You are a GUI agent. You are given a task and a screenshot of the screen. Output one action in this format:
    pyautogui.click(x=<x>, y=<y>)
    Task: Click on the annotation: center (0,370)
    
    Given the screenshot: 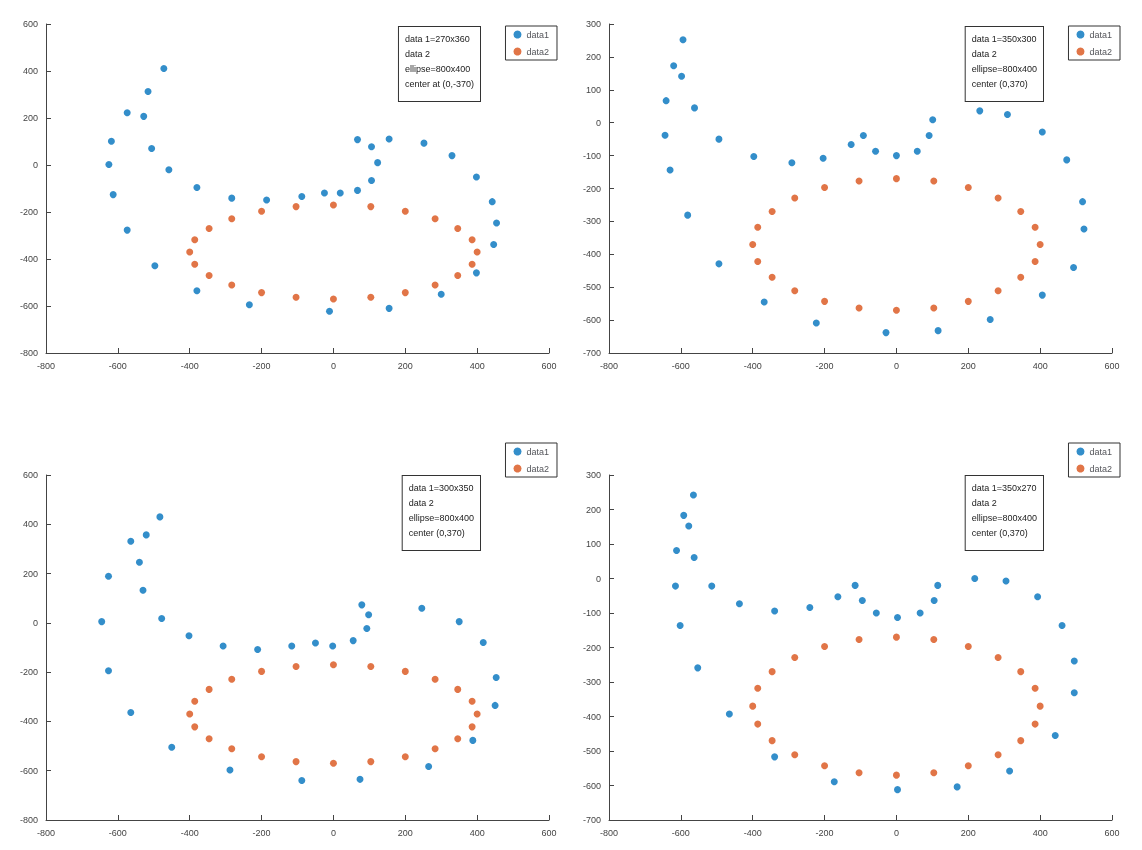 What is the action you would take?
    pyautogui.click(x=999, y=83)
    